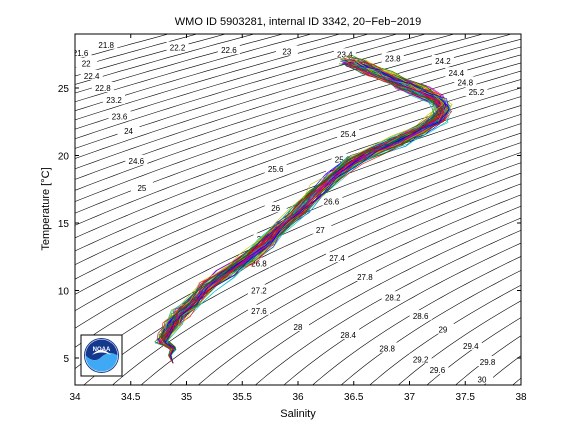 Image resolution: width=576 pixels, height=437 pixels. I want to click on x-tick-label: 34.5, so click(131, 397).